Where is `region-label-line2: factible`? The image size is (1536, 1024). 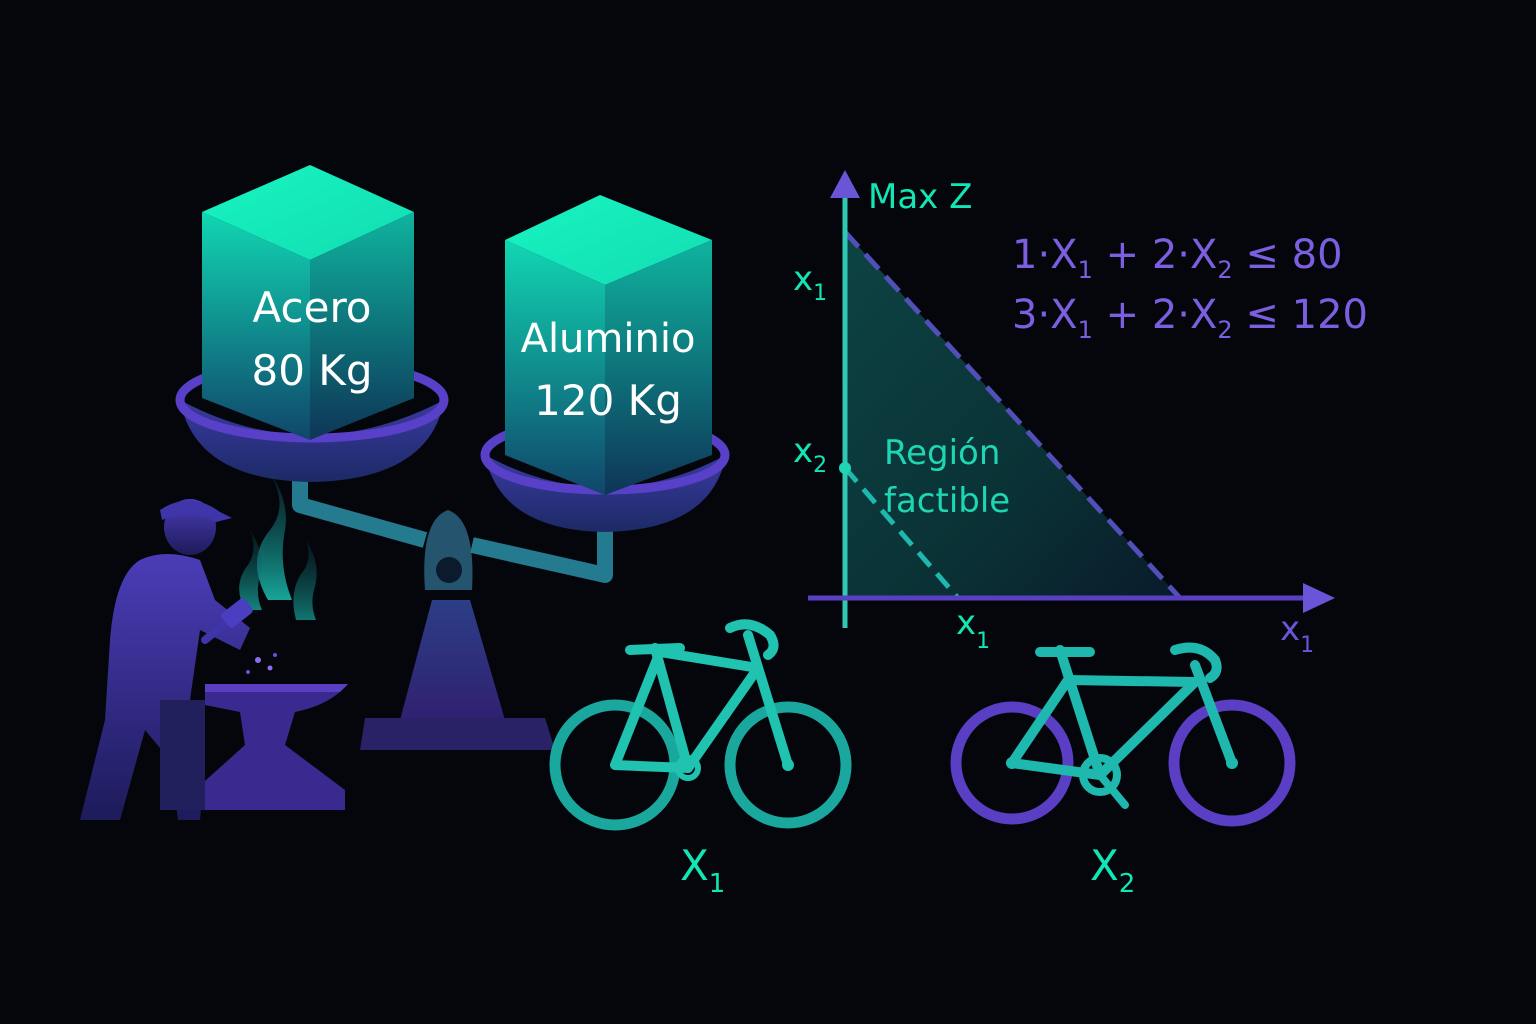
region-label-line2: factible is located at coordinates (947, 501).